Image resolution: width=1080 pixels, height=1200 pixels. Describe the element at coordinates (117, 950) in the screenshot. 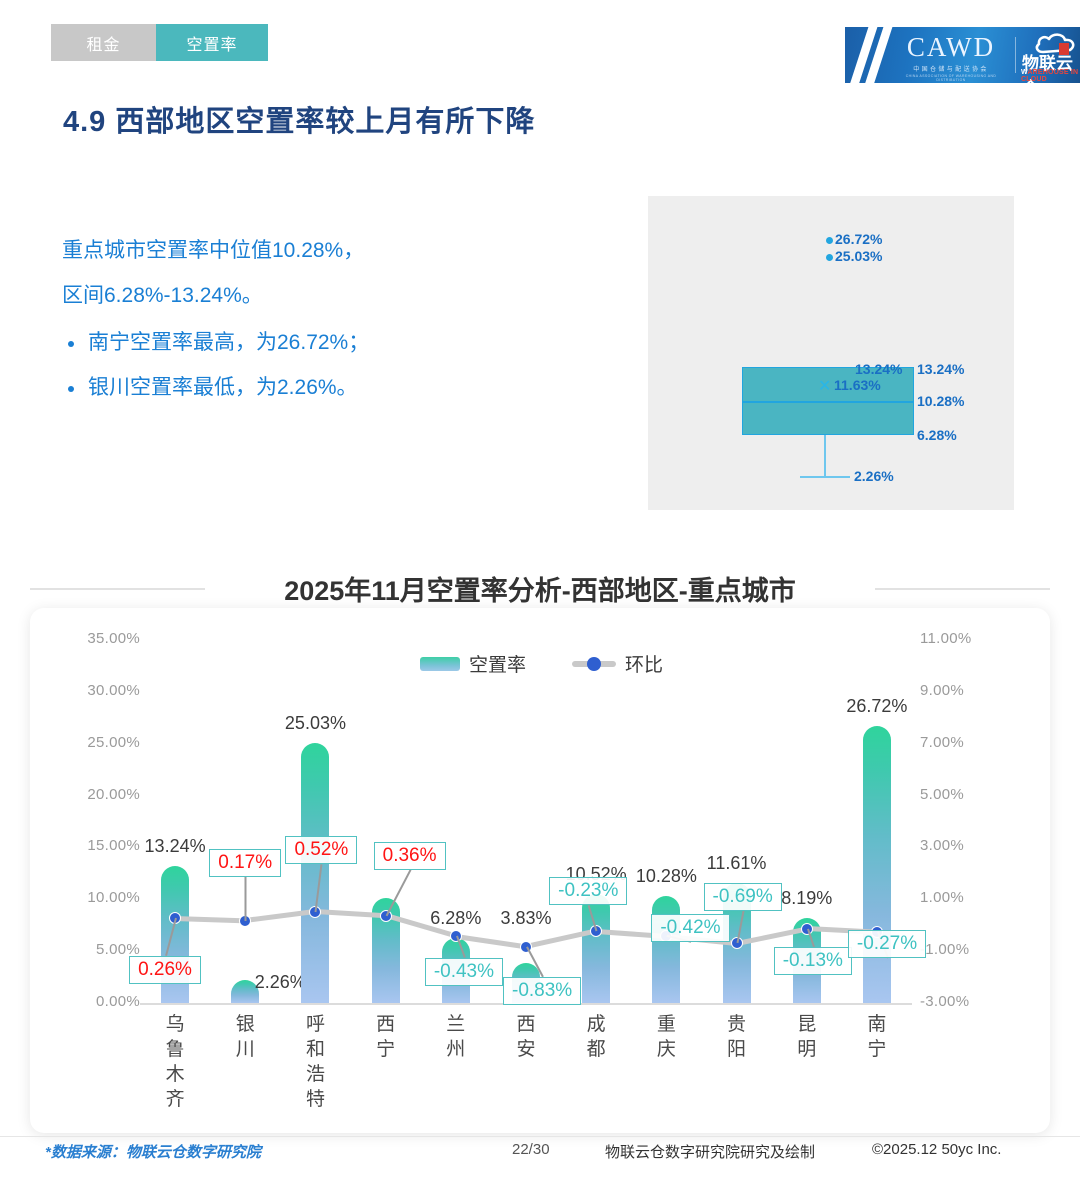

I see `y-axis-left-tick: 5.00%` at that location.